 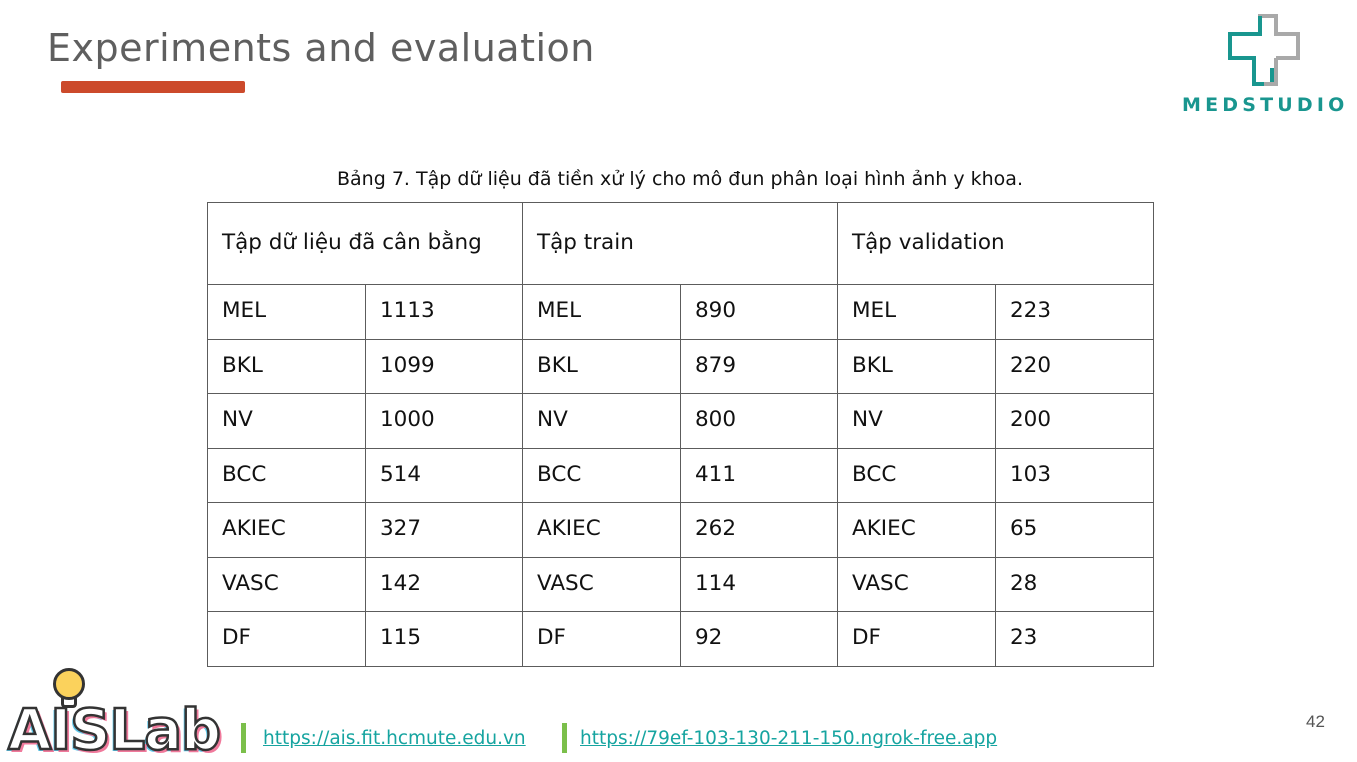 I want to click on table-row: DF 115 DF 92 DF 23, so click(x=680, y=639).